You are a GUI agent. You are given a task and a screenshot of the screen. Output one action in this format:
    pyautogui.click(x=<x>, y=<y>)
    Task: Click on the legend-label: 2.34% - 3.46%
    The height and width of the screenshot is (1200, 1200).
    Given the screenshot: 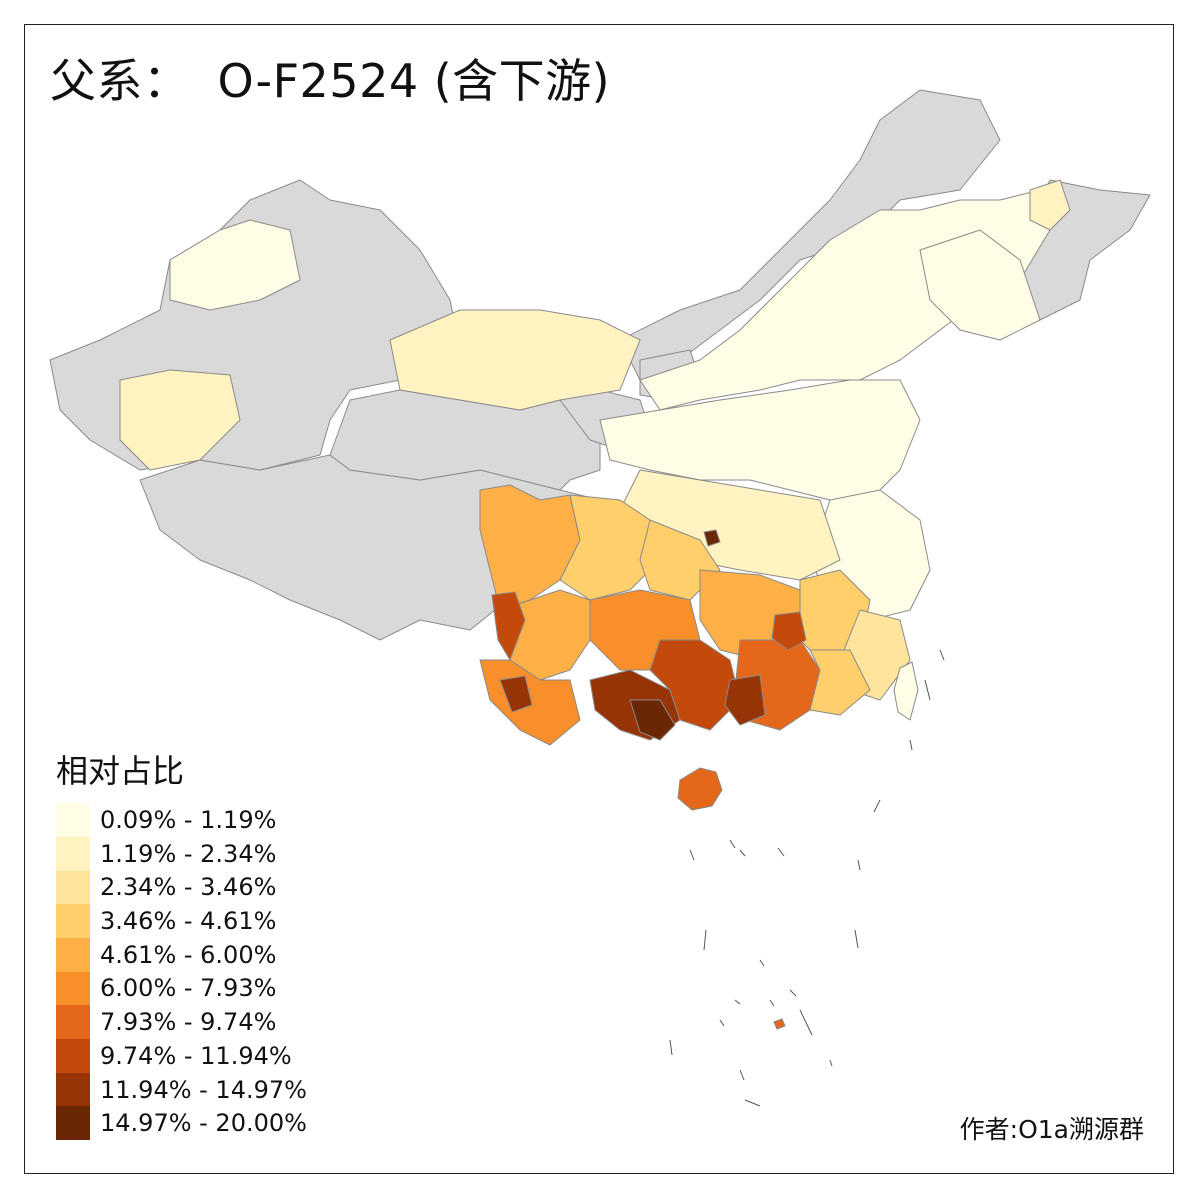 What is the action you would take?
    pyautogui.click(x=188, y=887)
    